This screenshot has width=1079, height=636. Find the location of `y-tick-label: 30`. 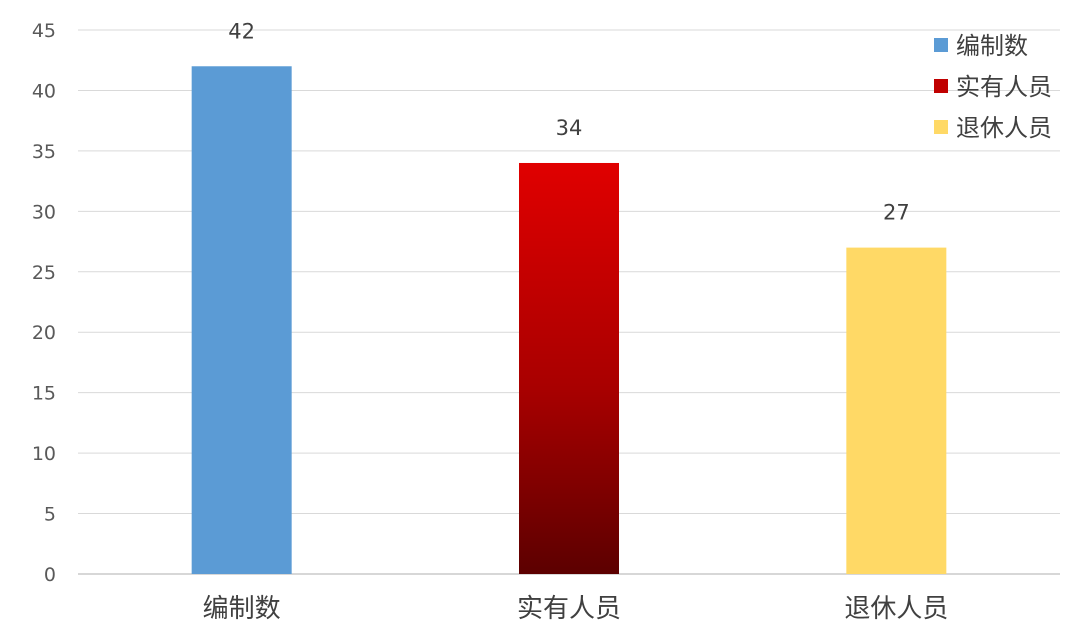

y-tick-label: 30 is located at coordinates (44, 212).